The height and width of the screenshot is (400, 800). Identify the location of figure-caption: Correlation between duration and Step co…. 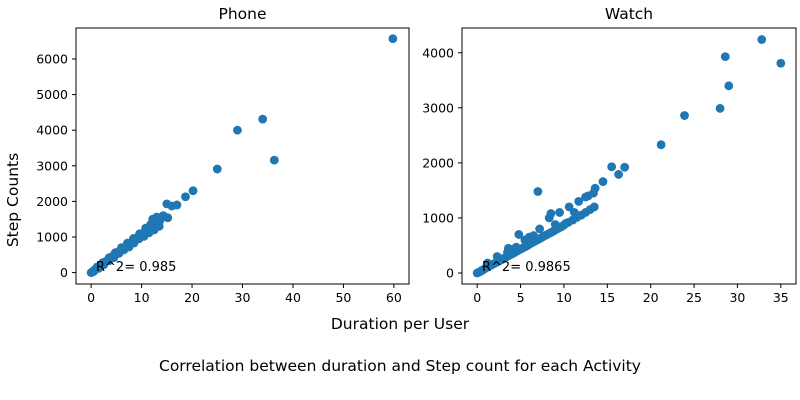
(400, 366).